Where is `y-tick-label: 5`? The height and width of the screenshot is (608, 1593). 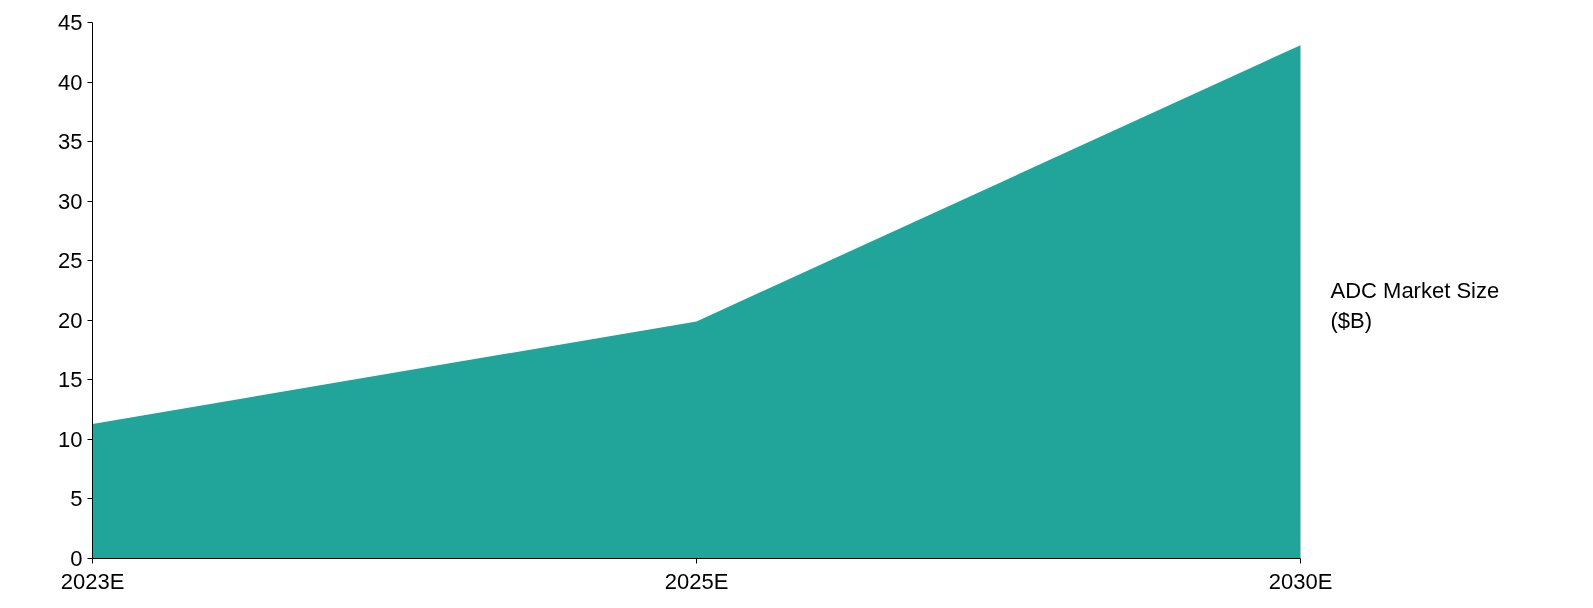
y-tick-label: 5 is located at coordinates (76, 499).